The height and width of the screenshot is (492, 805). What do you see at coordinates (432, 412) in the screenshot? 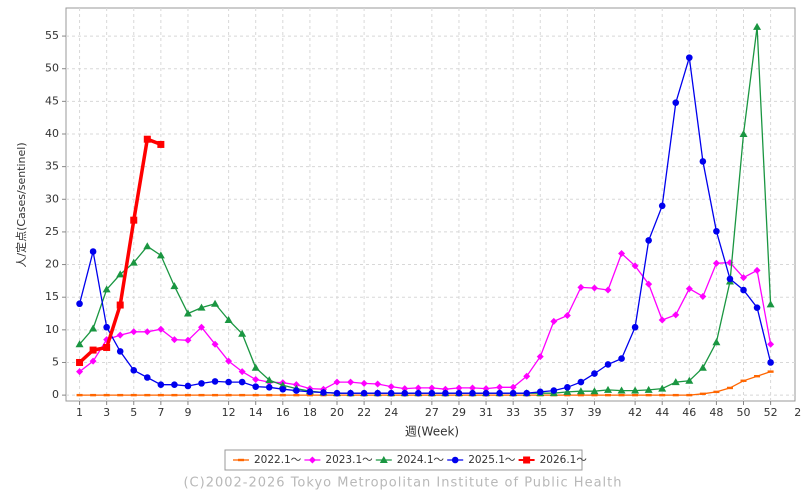
I see `x-tick-label: 27` at bounding box center [432, 412].